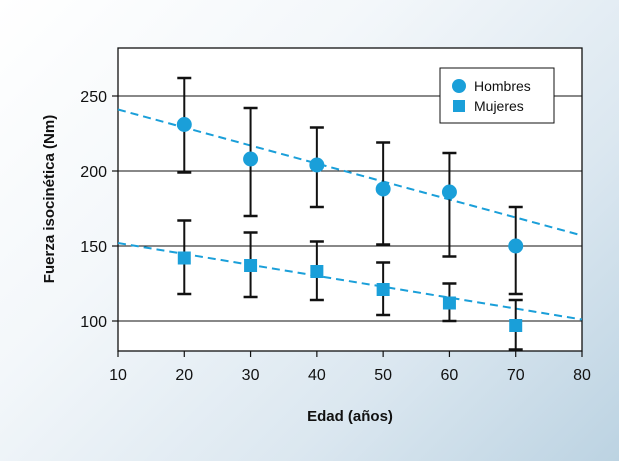 Image resolution: width=619 pixels, height=461 pixels. Describe the element at coordinates (459, 106) in the screenshot. I see `legend-marker-mujeres` at that location.